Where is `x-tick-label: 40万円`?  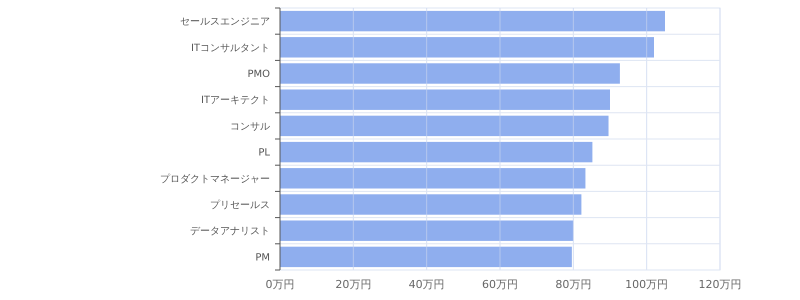
x-tick-label: 40万円 is located at coordinates (426, 284).